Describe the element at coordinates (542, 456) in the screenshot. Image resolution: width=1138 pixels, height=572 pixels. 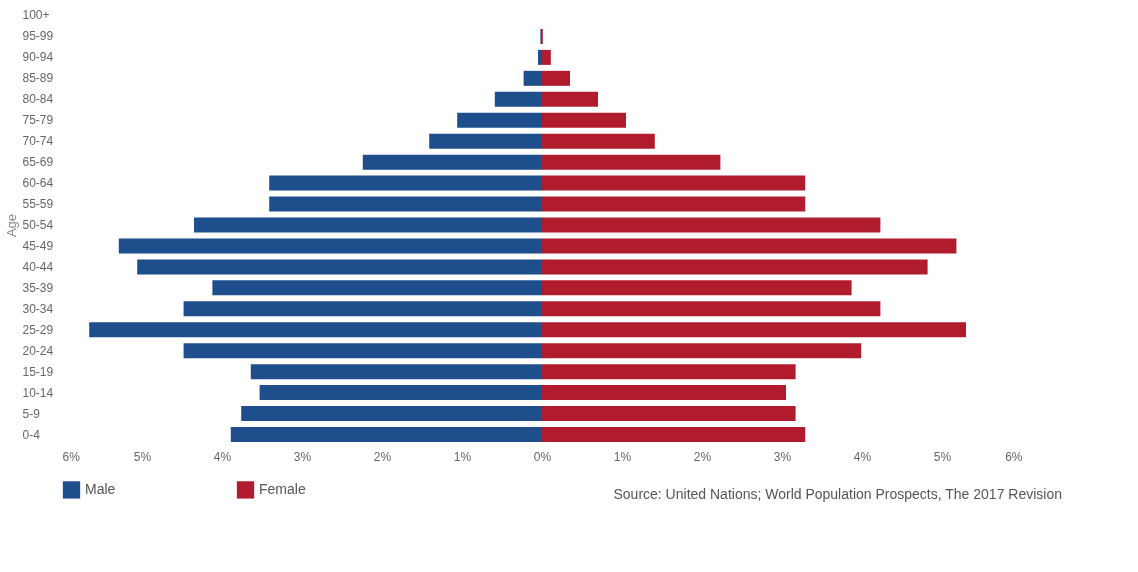
I see `x-tick-label: 0%` at that location.